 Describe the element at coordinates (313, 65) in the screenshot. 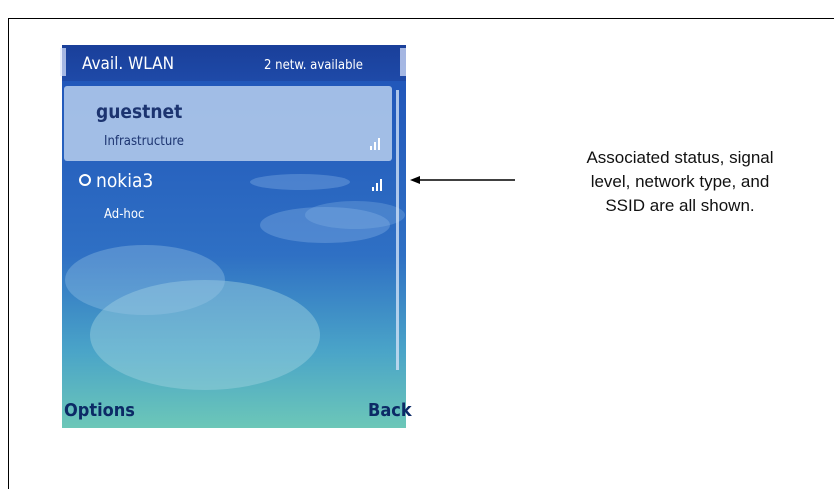

I see `header-status: 2 netw. available` at that location.